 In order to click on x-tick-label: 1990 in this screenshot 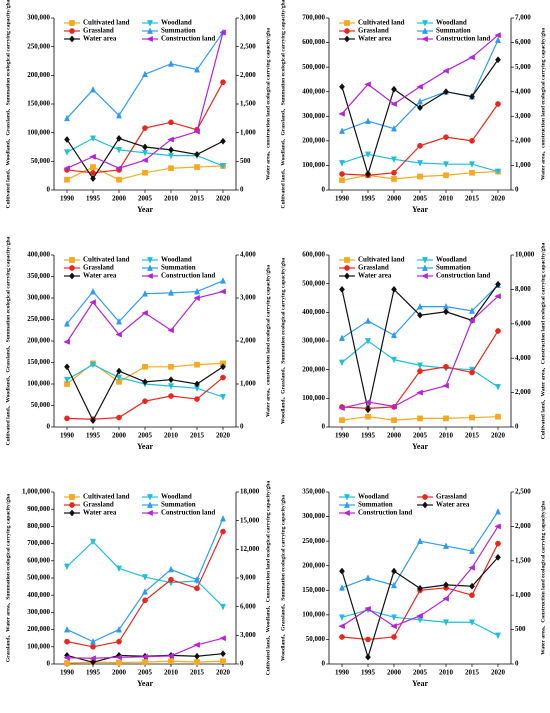, I will do `click(342, 436)`.